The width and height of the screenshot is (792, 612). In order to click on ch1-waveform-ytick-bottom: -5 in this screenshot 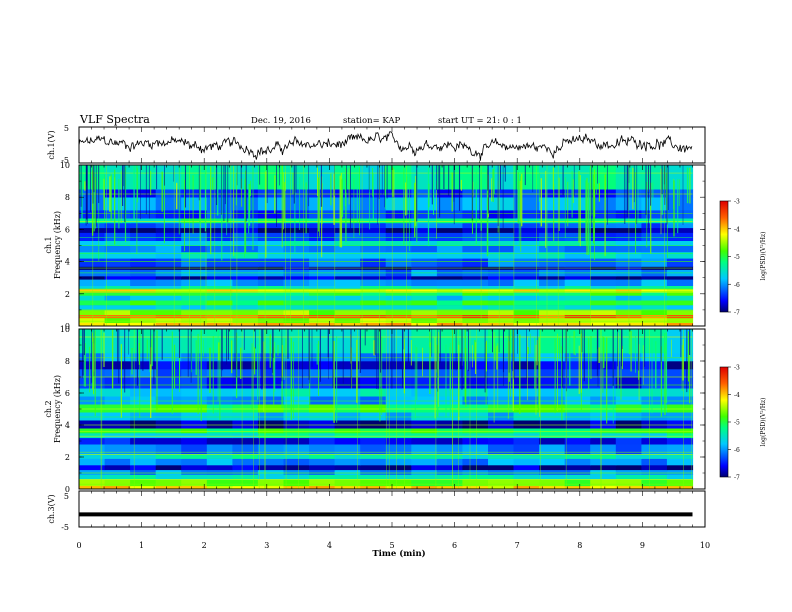, I will do `click(65, 160)`.